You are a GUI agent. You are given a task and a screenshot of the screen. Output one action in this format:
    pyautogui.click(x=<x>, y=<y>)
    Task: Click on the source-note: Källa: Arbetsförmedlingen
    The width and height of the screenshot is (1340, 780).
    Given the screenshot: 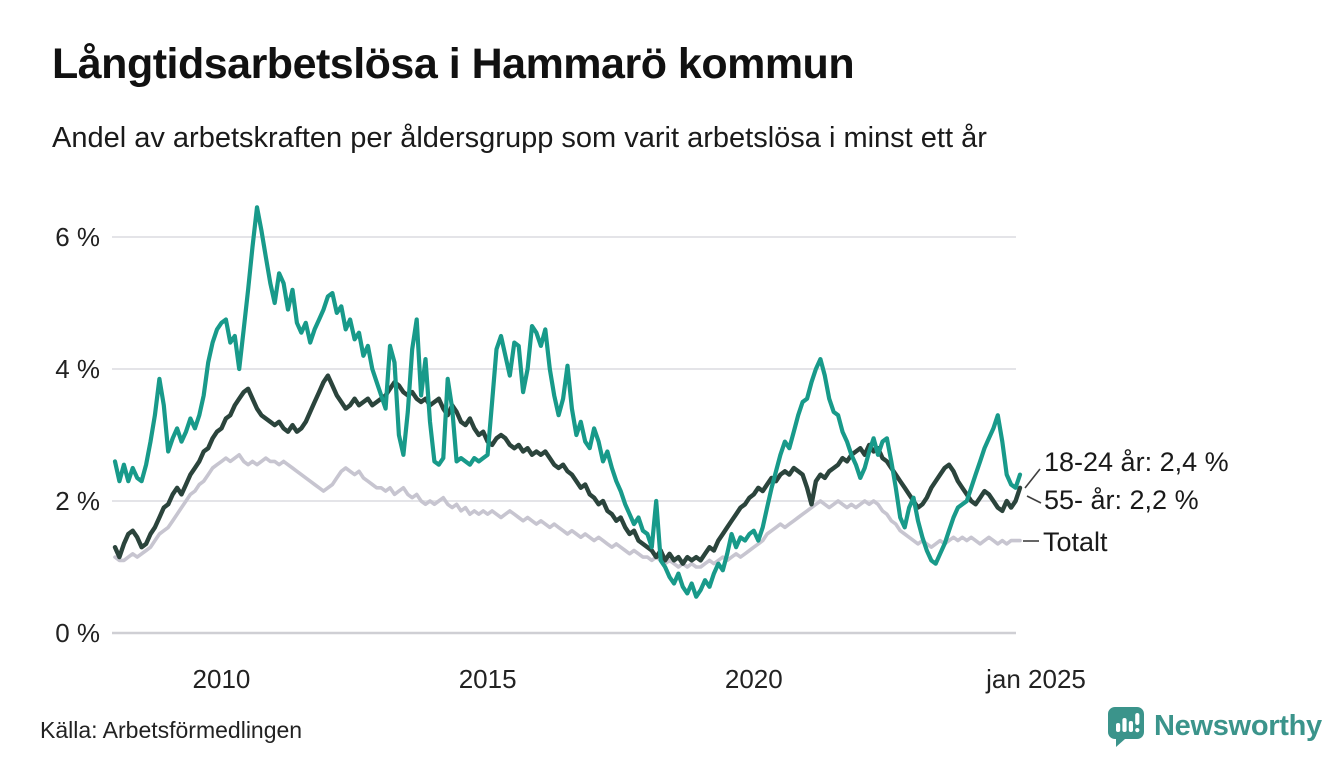 What is the action you would take?
    pyautogui.click(x=171, y=730)
    